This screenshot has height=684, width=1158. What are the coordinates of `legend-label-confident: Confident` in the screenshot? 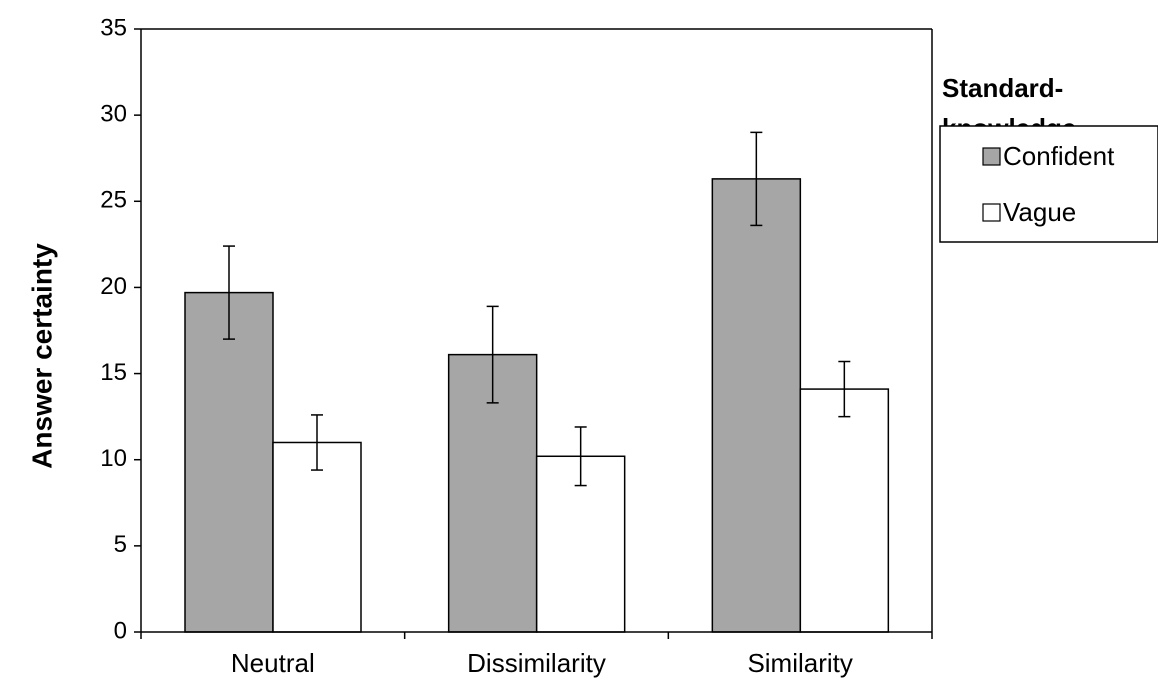 It's located at (1059, 156).